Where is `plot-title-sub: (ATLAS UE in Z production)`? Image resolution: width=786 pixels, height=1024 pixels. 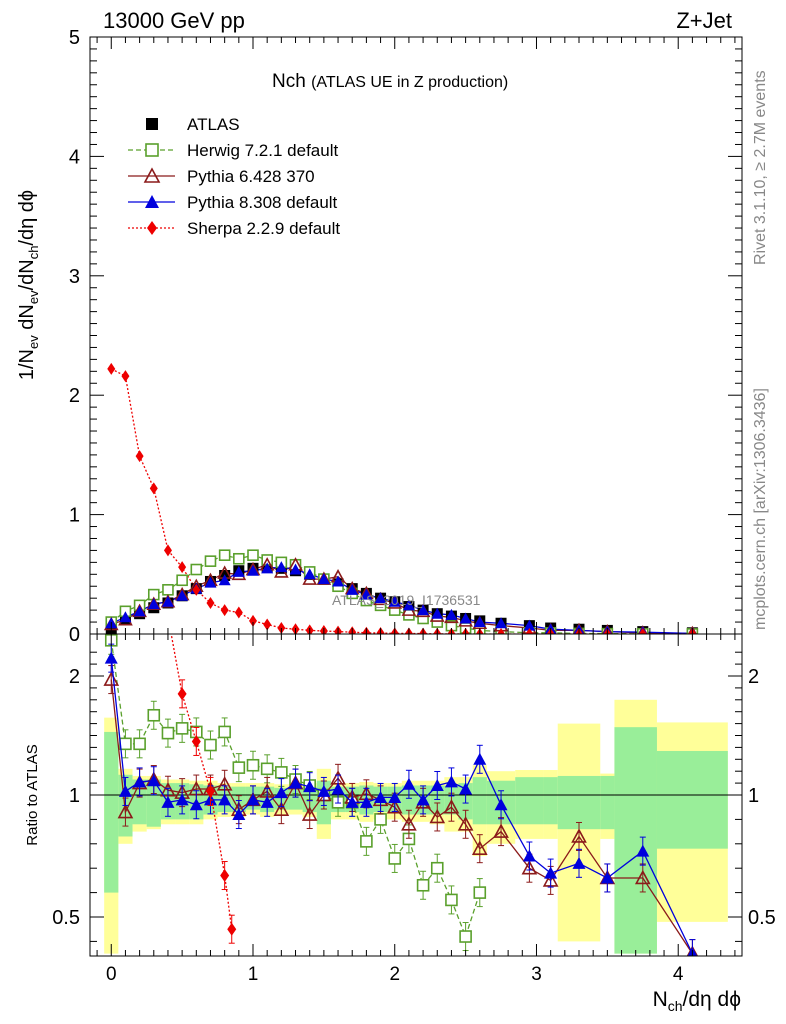 plot-title-sub: (ATLAS UE in Z production) is located at coordinates (409, 82).